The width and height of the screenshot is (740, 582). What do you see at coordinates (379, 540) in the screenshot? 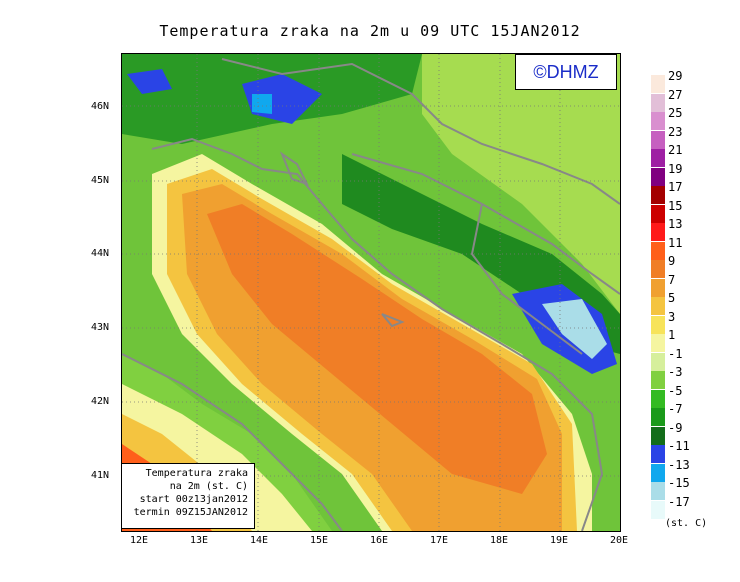
I see `lon-label-16e: 16E` at bounding box center [379, 540].